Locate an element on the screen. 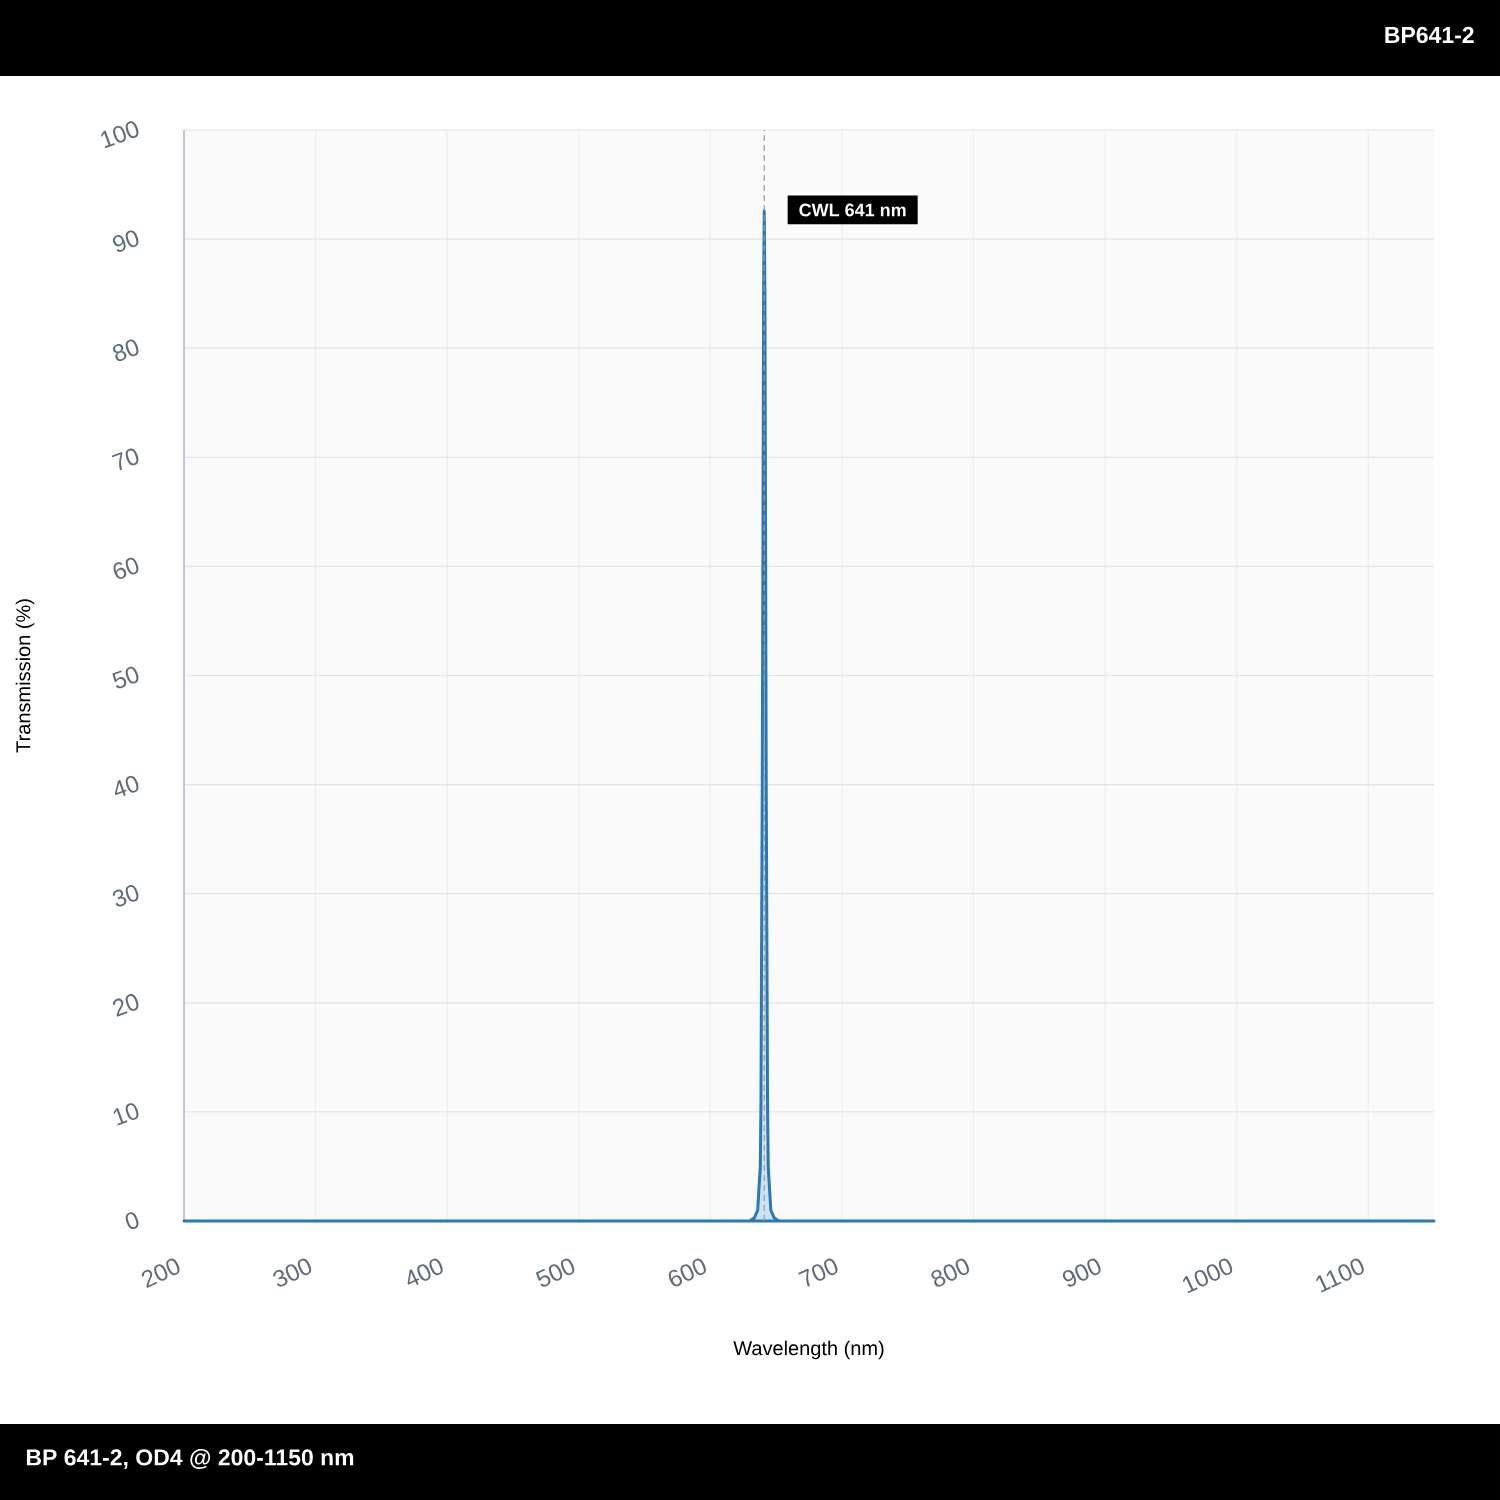 The image size is (1500, 1500). x-axis-title: Wavelength (nm) is located at coordinates (808, 1350).